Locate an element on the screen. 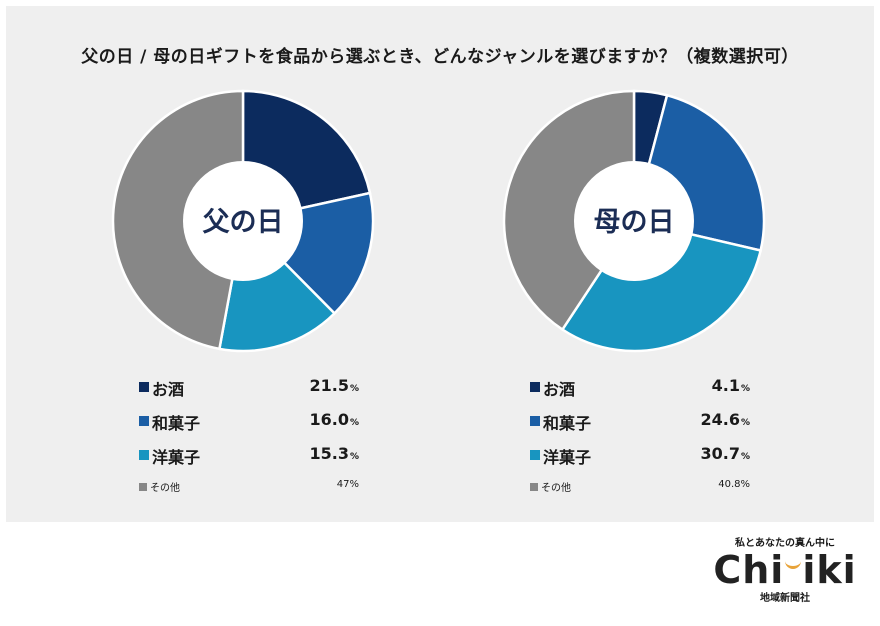 This screenshot has width=880, height=626. legend-item-sonota: その他 40.8% is located at coordinates (640, 489).